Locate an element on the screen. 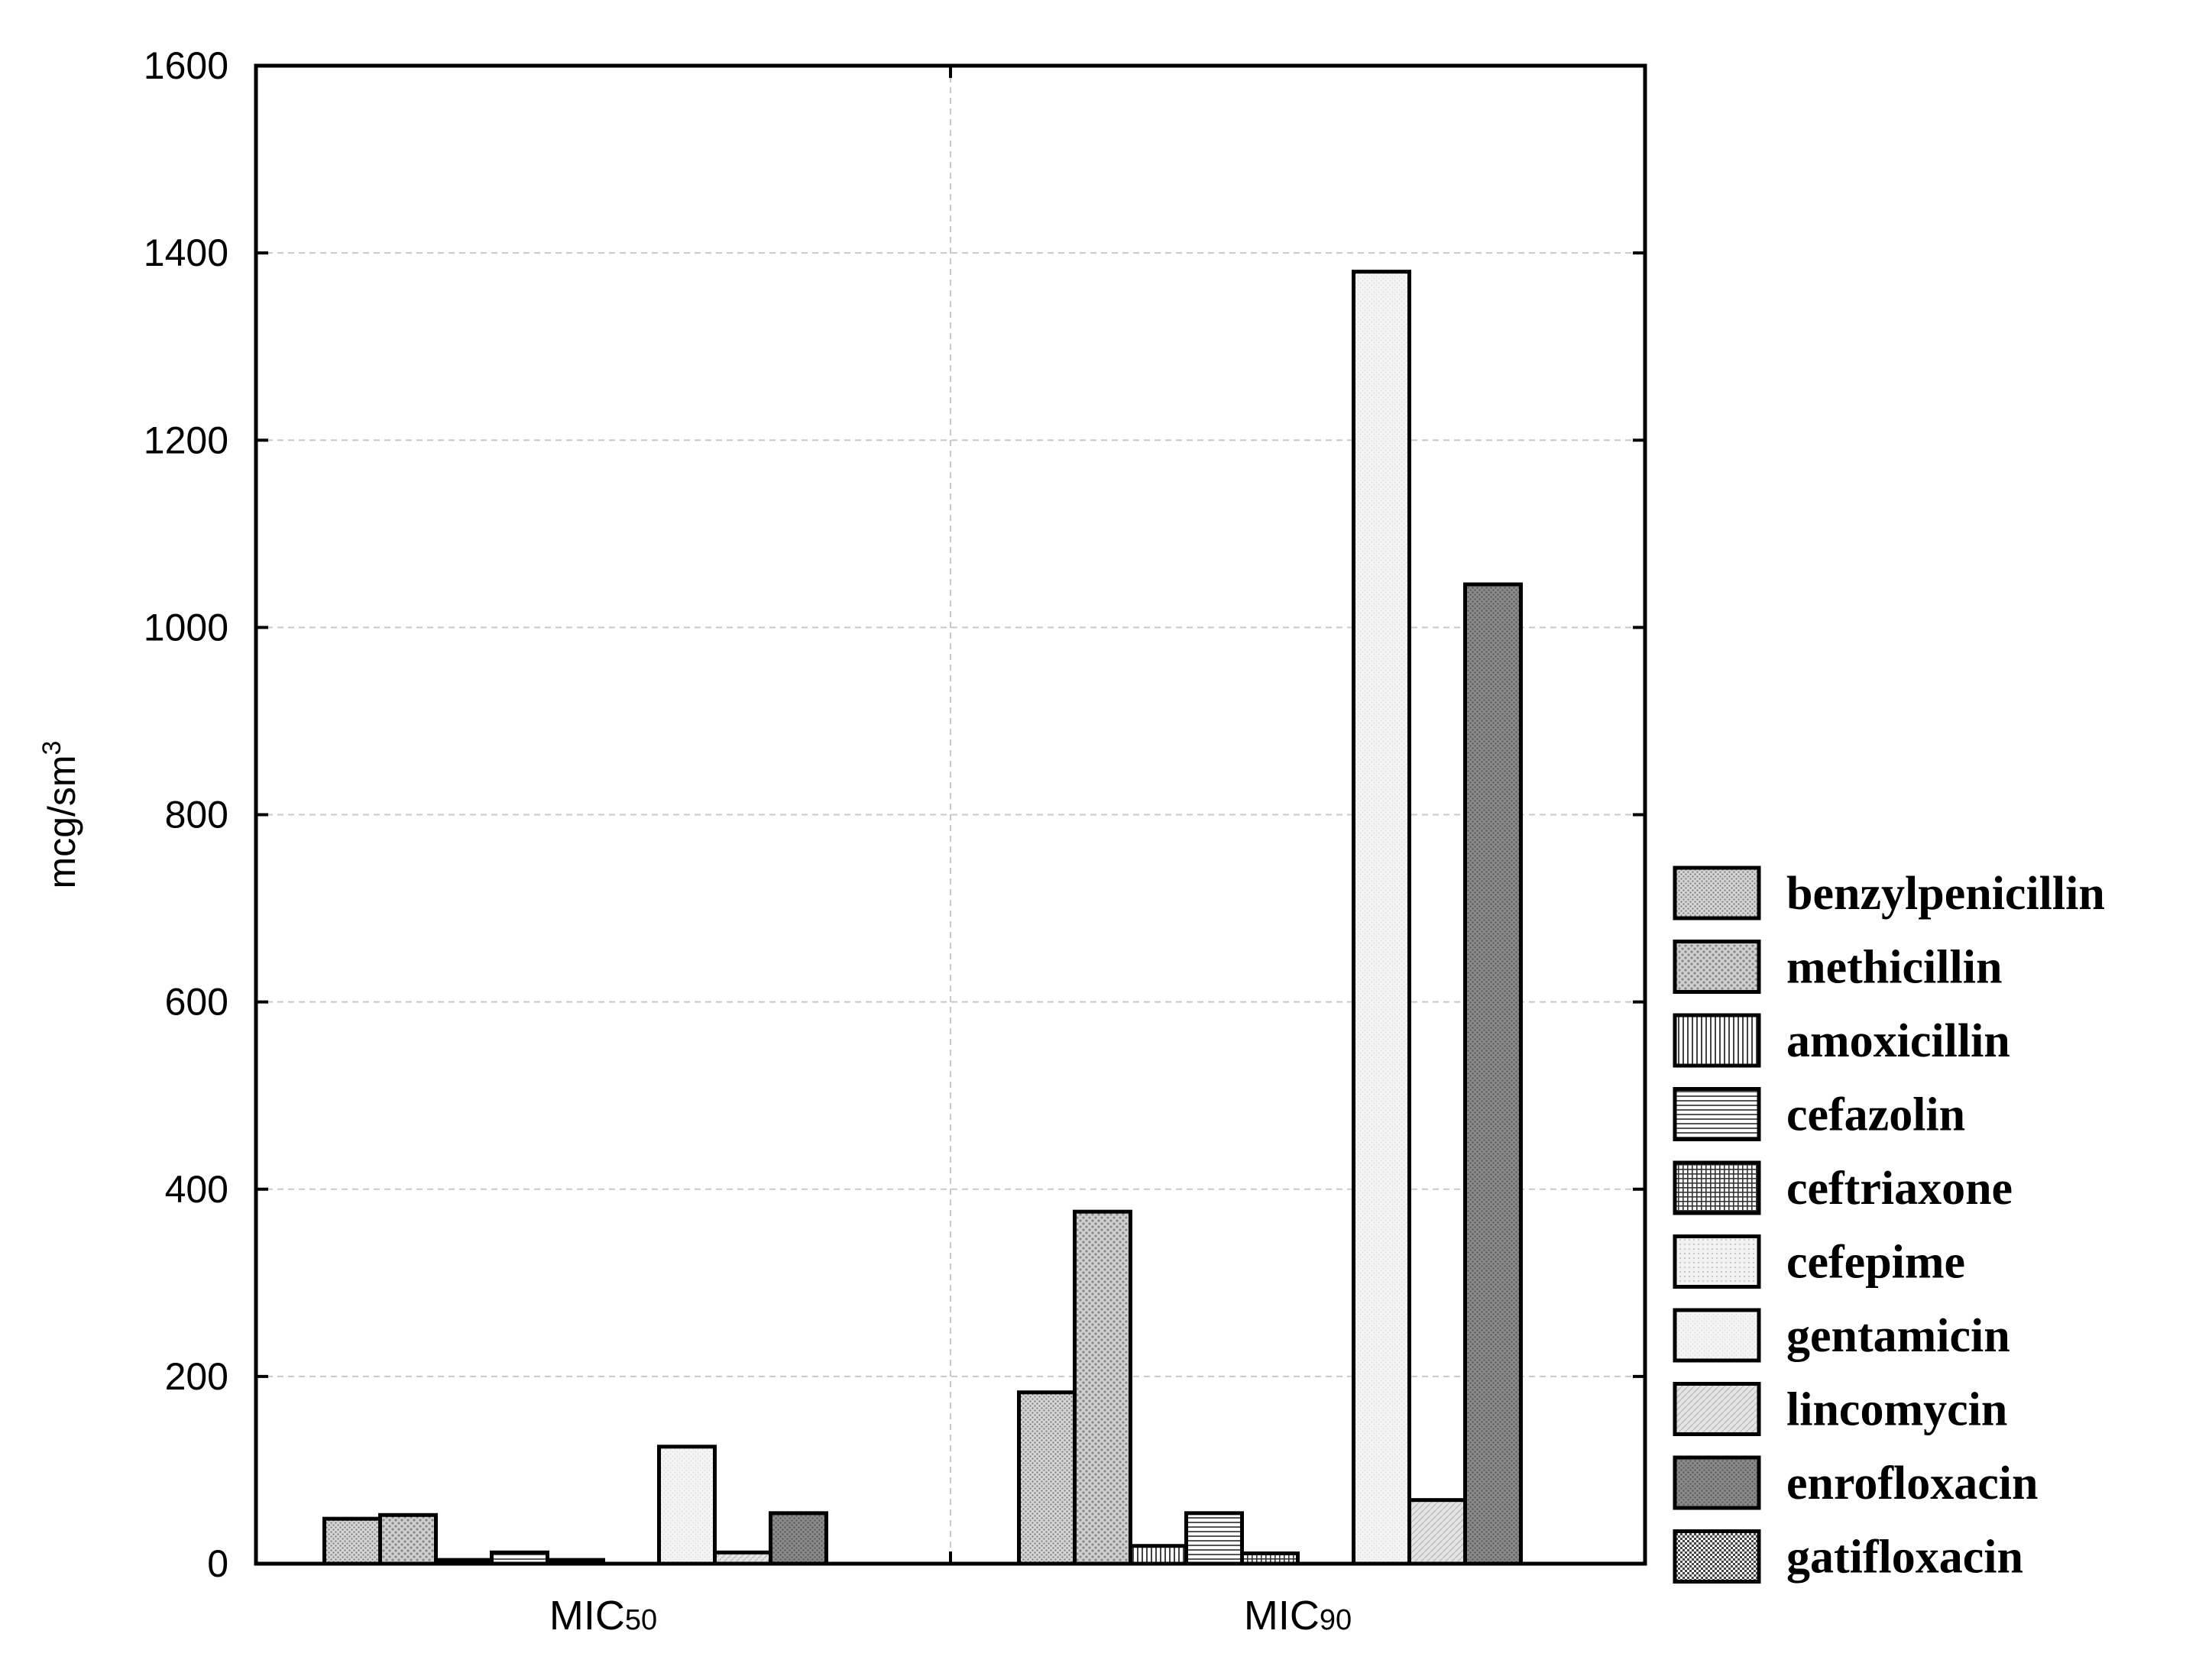  y-tick-label: 0 is located at coordinates (217, 1563).